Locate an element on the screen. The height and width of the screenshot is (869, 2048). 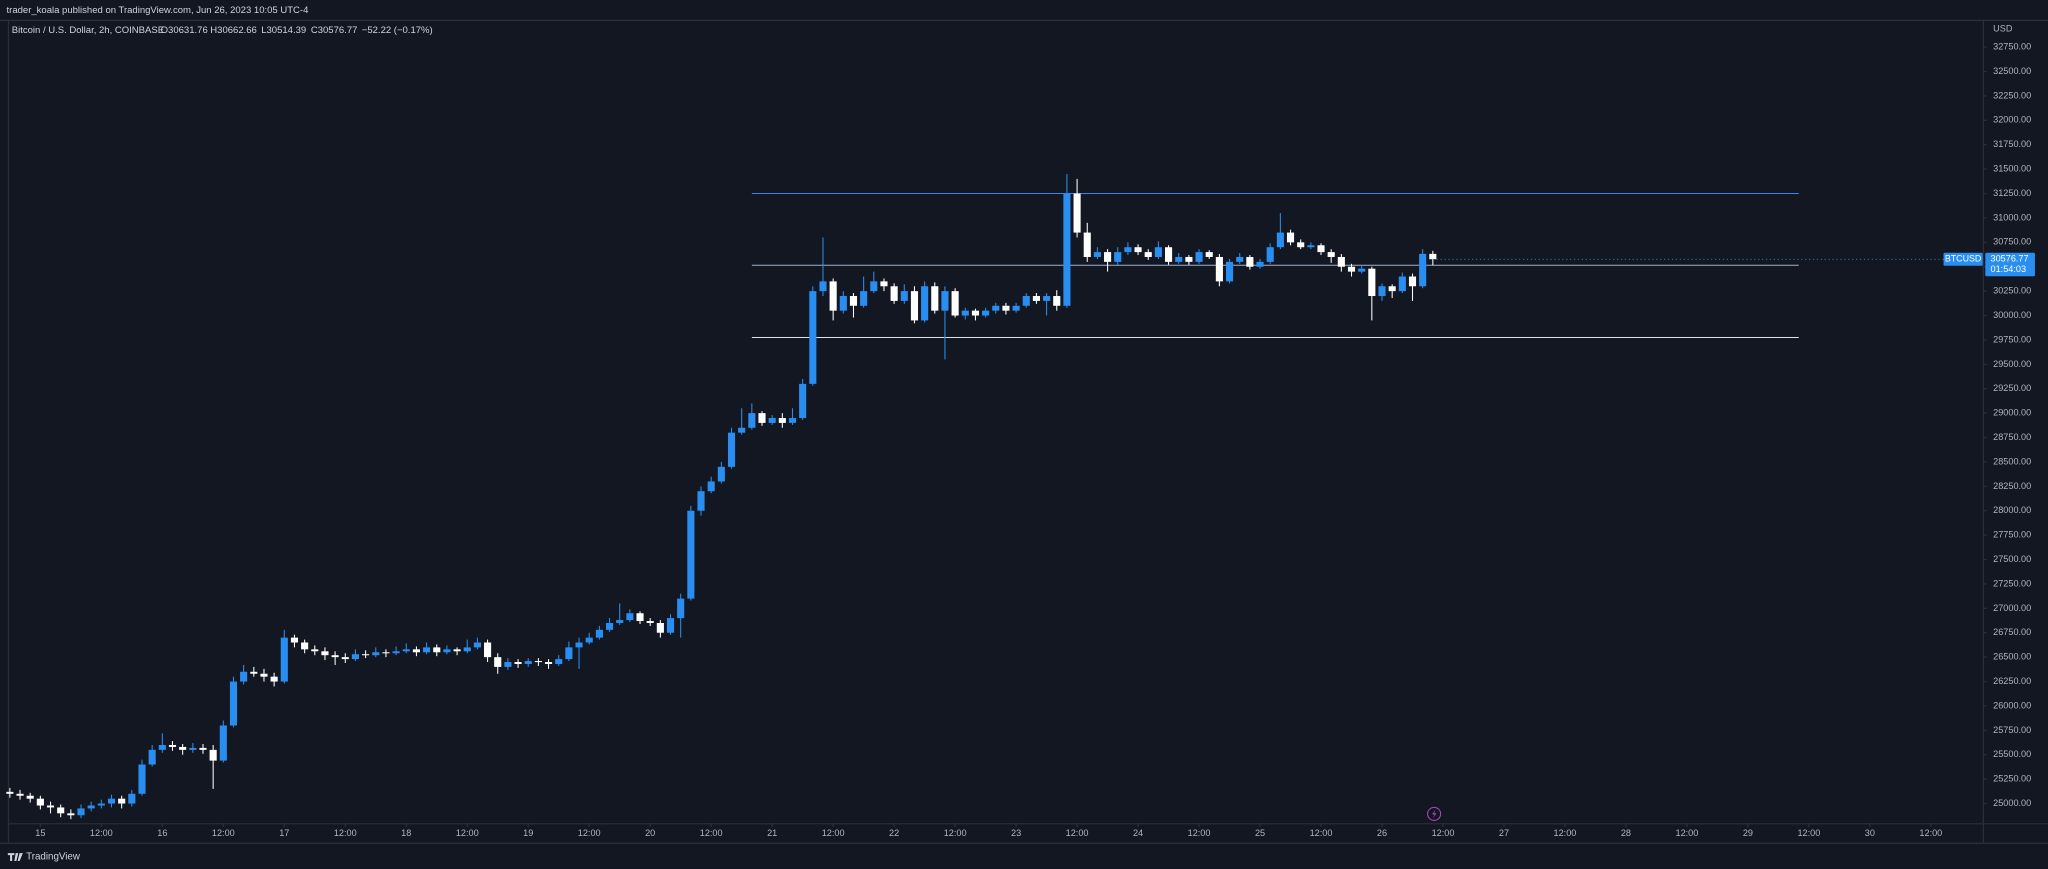
event-bolt is located at coordinates (1434, 814).